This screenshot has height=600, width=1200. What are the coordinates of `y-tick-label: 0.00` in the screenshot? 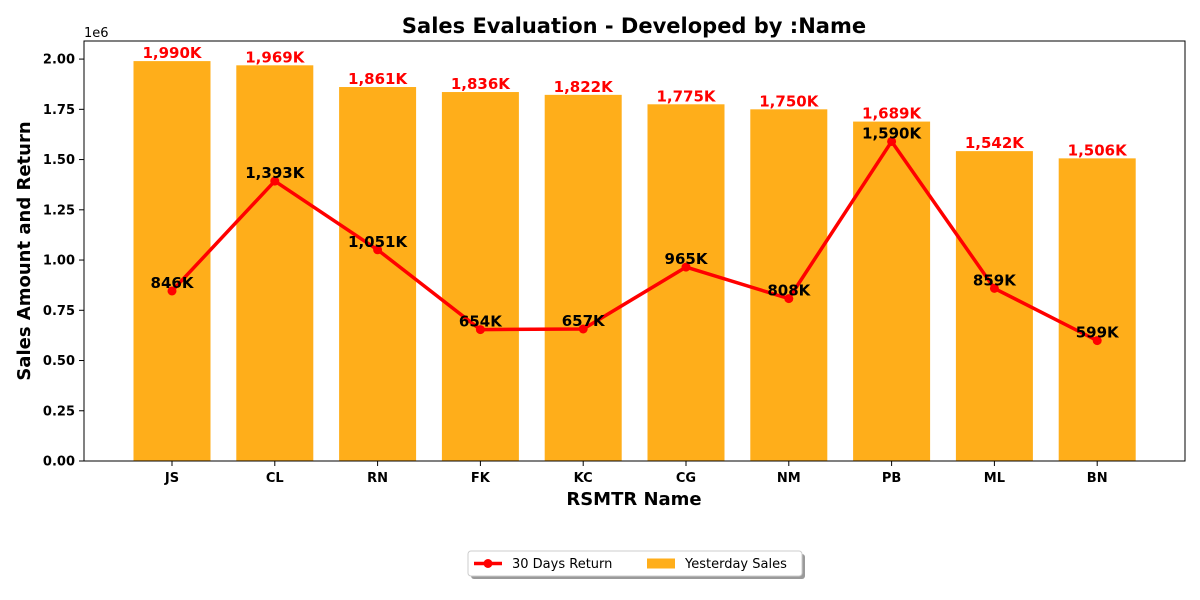 It's located at (59, 462).